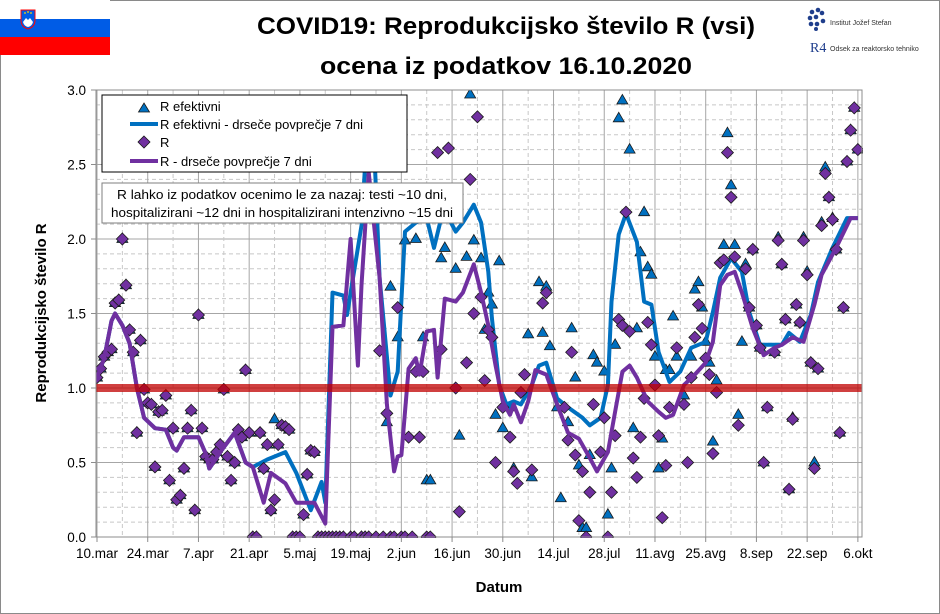 The width and height of the screenshot is (940, 614). I want to click on chart-title-line2: ocena iz podatkov 16.10.2020, so click(506, 66).